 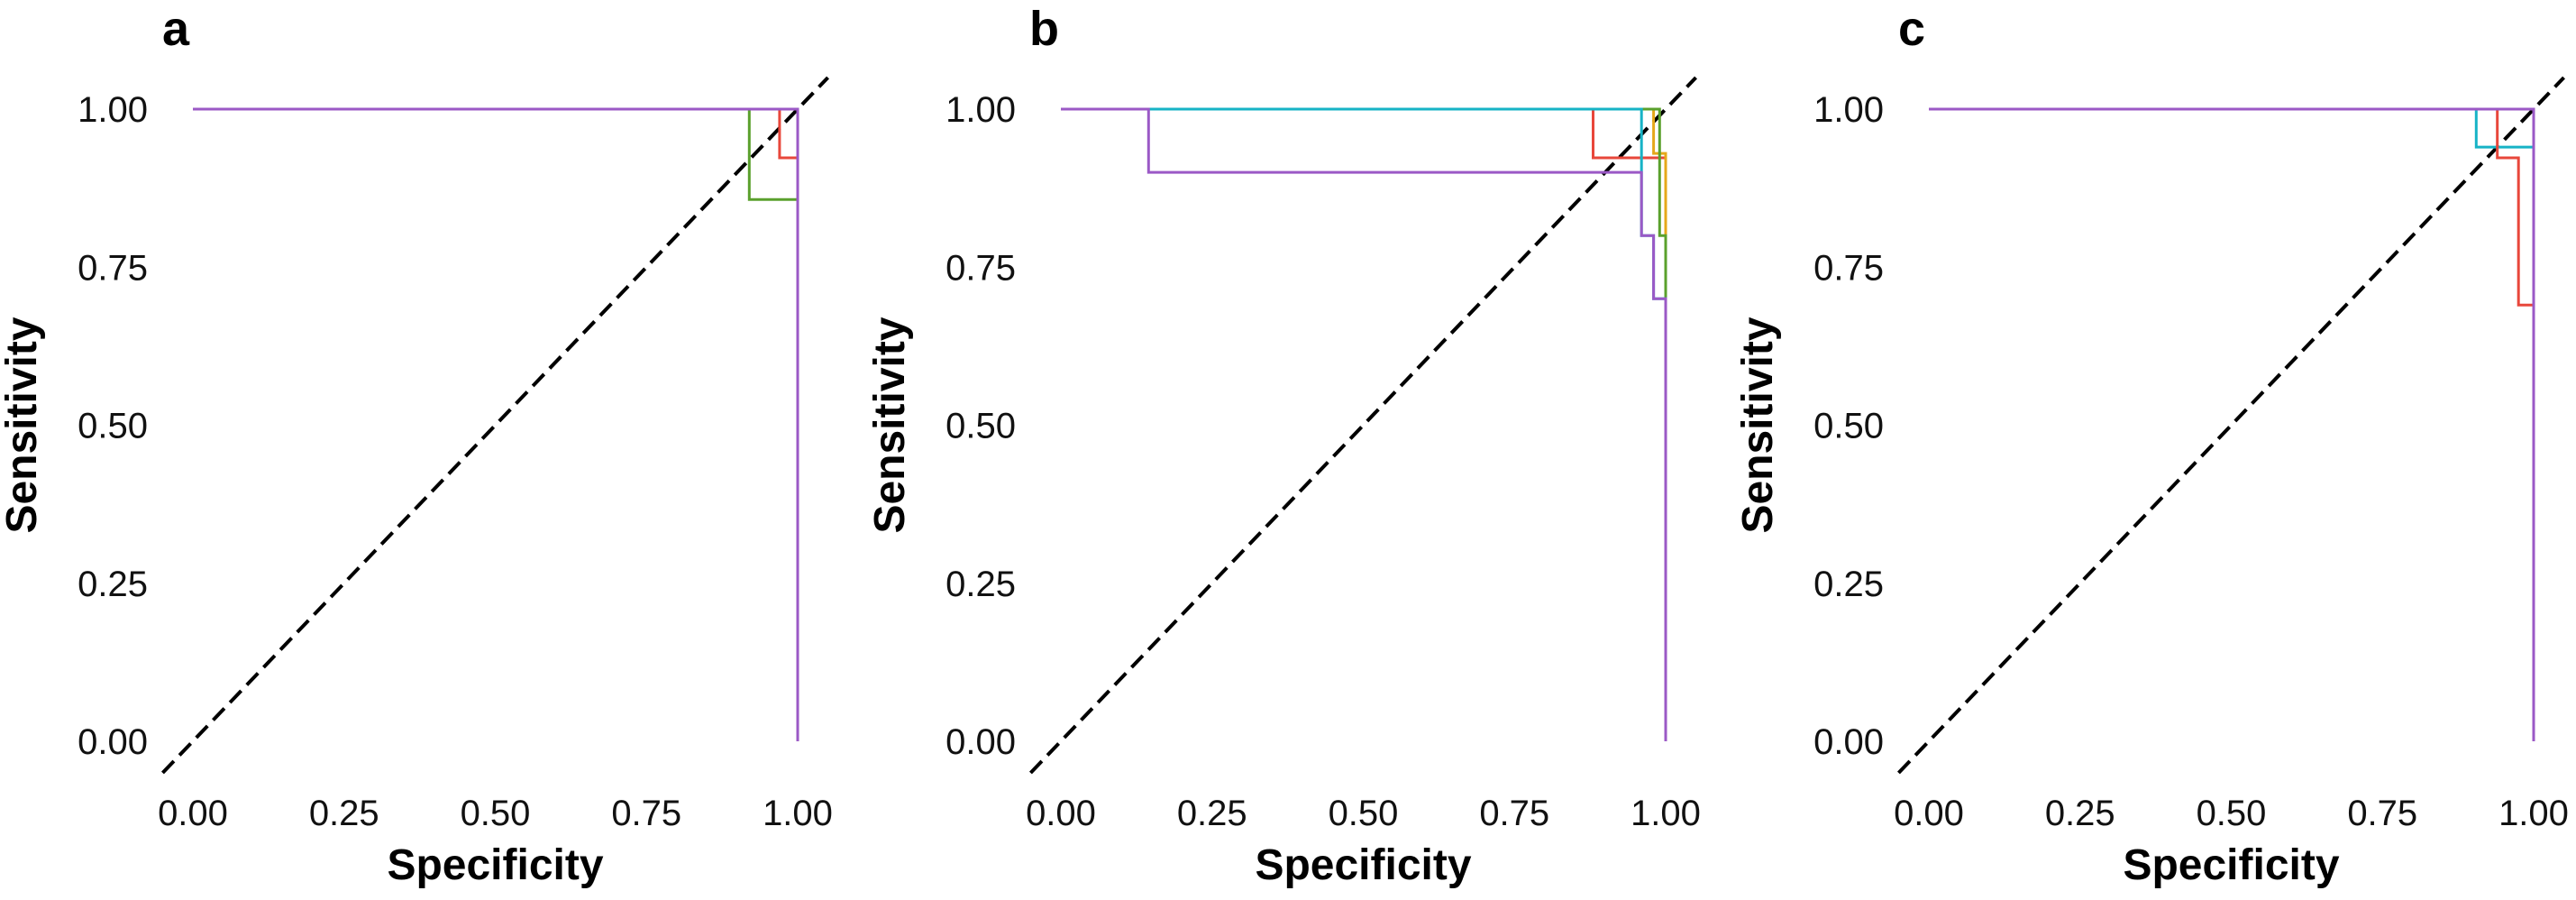 I want to click on panel-tag: a, so click(x=176, y=29).